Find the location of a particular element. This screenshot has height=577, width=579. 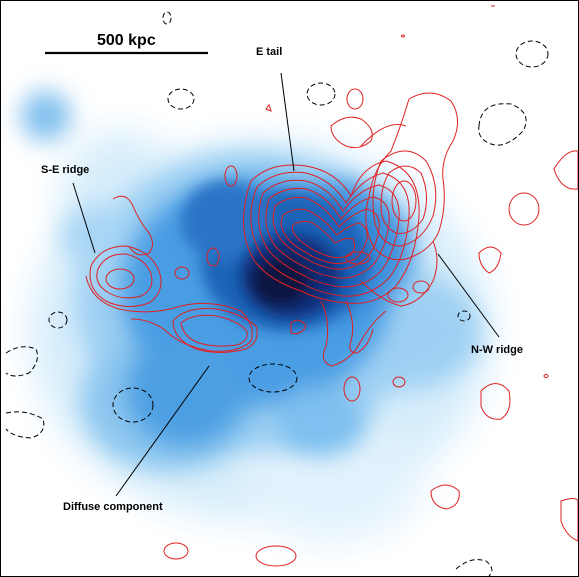

label-se-ridge: S-E ridge is located at coordinates (65, 170).